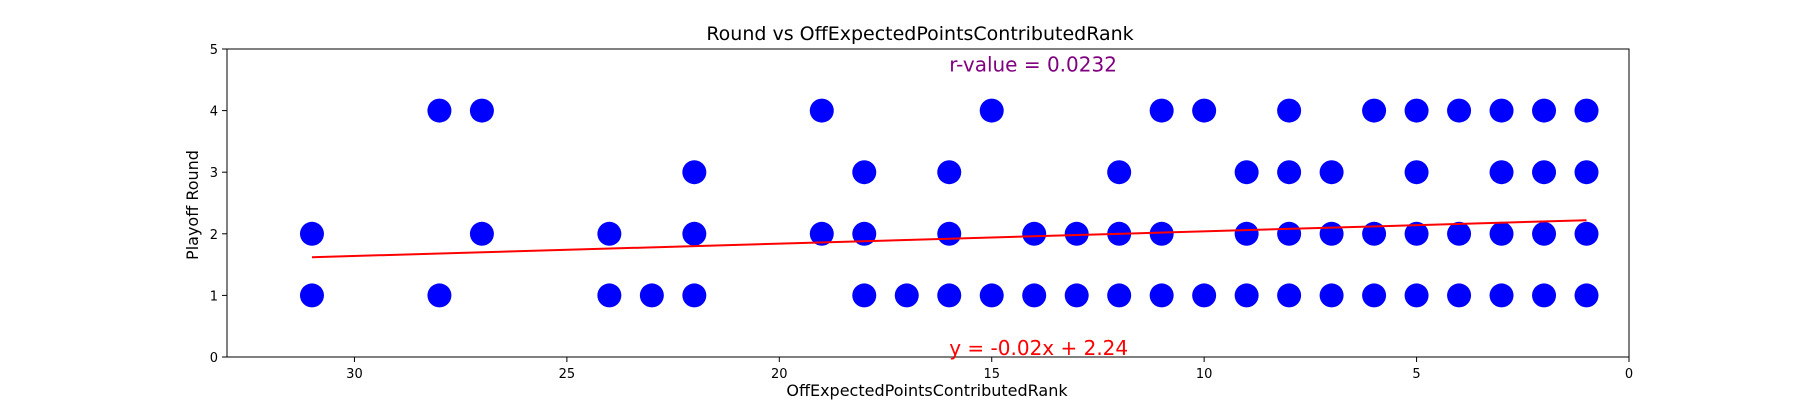 The width and height of the screenshot is (1800, 400). What do you see at coordinates (991, 374) in the screenshot?
I see `x-tick-label: 15` at bounding box center [991, 374].